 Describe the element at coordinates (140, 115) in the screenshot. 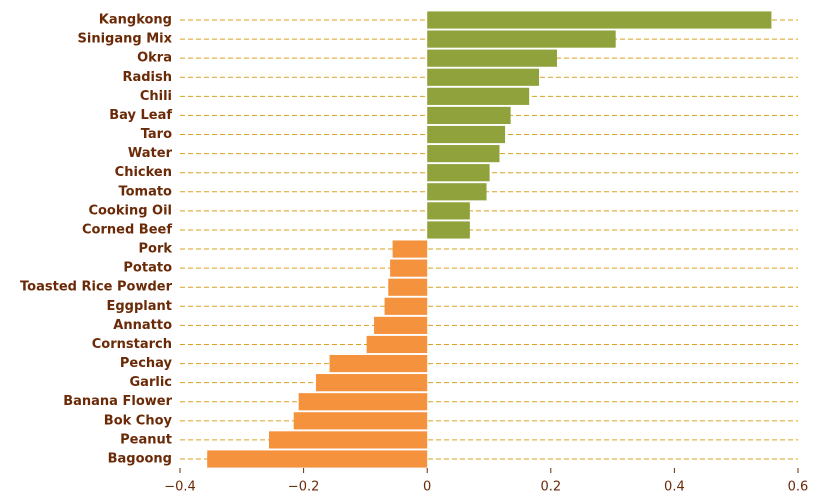

I see `category-label: Bay Leaf` at that location.